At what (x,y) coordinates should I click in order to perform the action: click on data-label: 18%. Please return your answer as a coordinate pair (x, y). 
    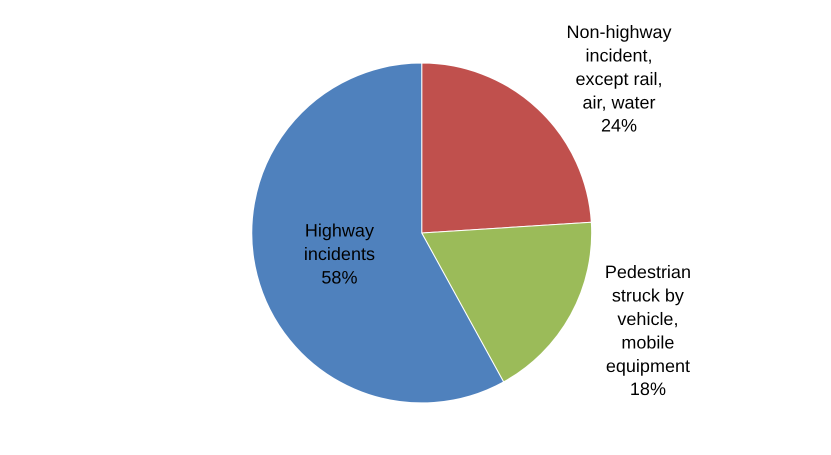
    Looking at the image, I should click on (648, 389).